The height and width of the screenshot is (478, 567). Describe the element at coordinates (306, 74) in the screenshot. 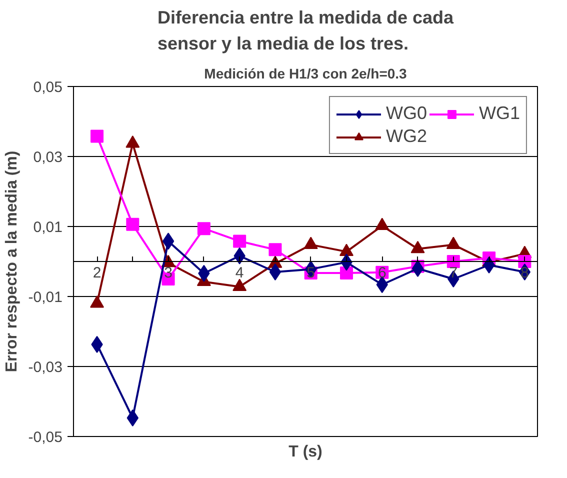

I see `chart-subtitle: Medición de H1/3 con 2e/h=0.3` at that location.